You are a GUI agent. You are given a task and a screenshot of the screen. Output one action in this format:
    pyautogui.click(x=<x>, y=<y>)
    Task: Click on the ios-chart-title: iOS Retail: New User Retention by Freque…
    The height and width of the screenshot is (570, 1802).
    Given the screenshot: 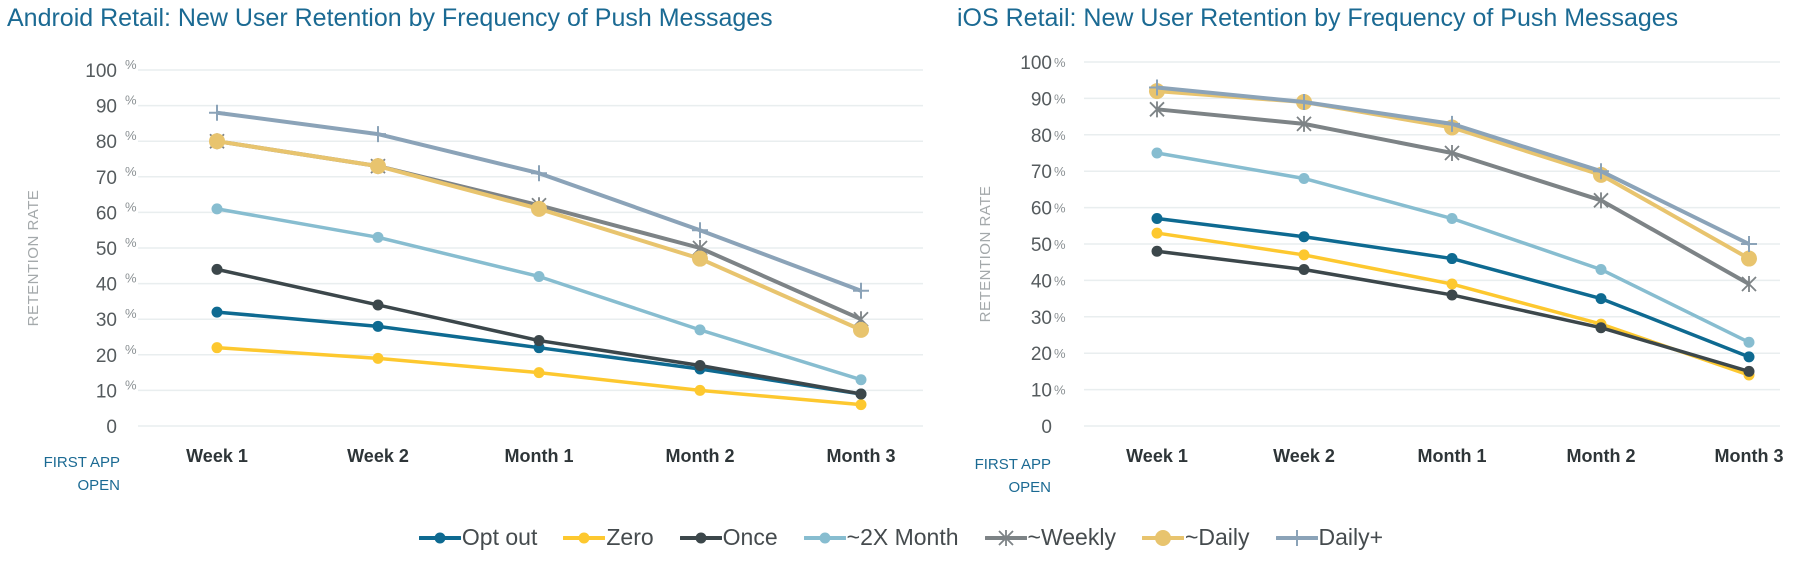 What is the action you would take?
    pyautogui.click(x=1318, y=18)
    